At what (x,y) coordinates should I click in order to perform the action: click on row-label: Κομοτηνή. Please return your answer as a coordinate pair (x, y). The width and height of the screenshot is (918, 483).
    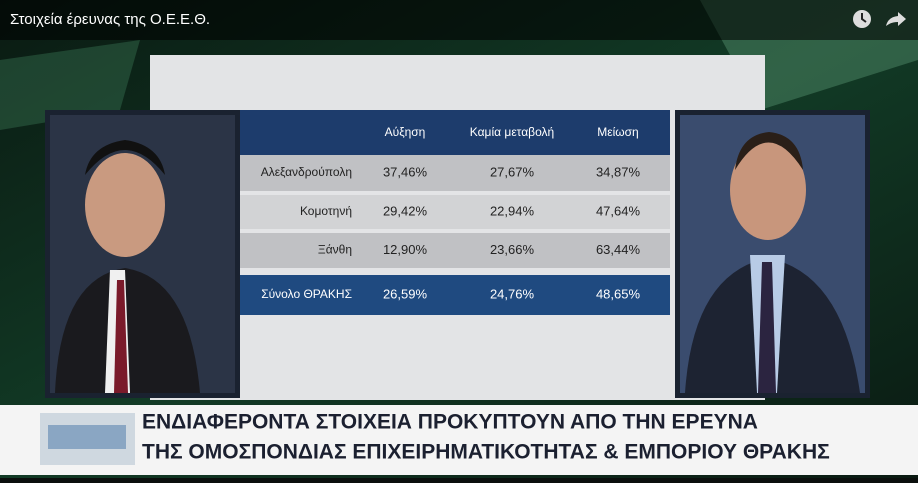
    Looking at the image, I should click on (326, 211).